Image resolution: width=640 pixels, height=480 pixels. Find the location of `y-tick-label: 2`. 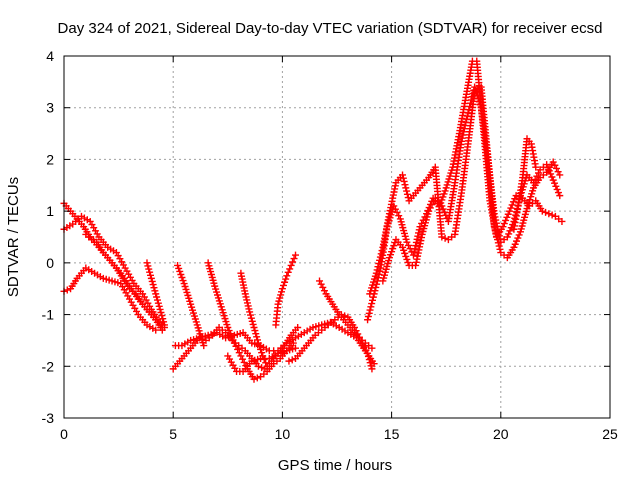

y-tick-label: 2 is located at coordinates (50, 159).